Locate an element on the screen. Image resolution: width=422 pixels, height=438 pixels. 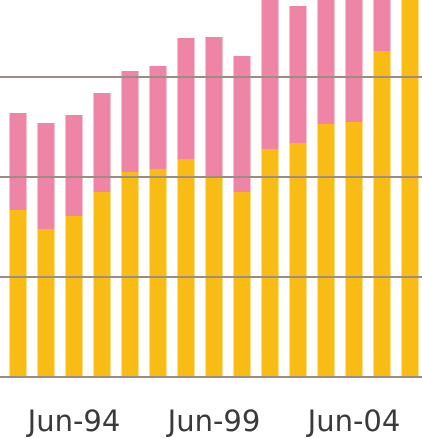
x-tick-label: Jun-99 is located at coordinates (213, 421).